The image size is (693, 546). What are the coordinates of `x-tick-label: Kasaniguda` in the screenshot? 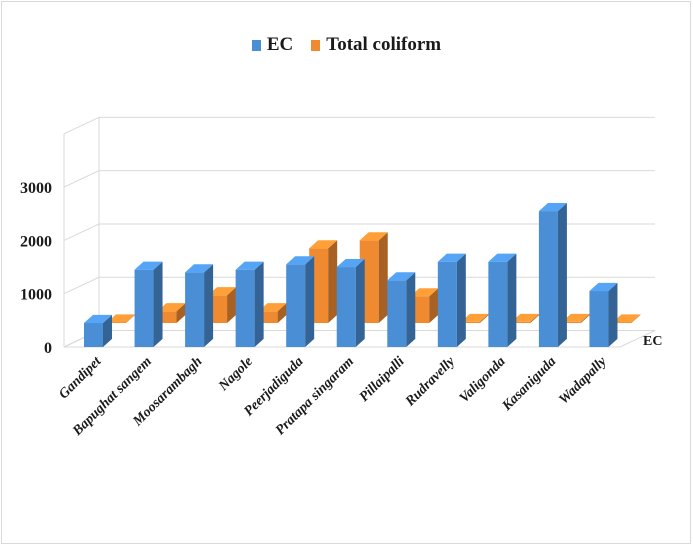 It's located at (529, 384).